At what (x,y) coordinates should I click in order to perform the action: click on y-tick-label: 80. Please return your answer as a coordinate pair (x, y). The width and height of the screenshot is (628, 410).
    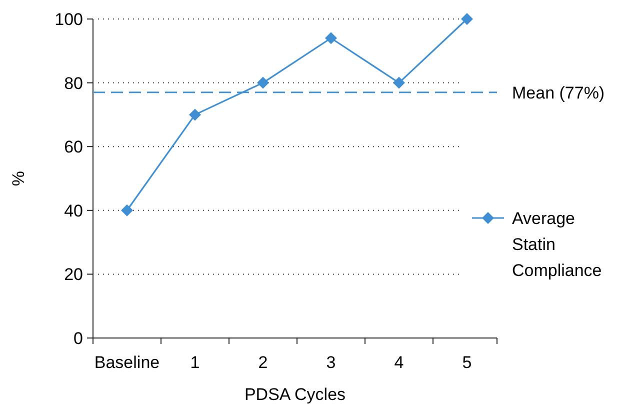
    Looking at the image, I should click on (73, 83).